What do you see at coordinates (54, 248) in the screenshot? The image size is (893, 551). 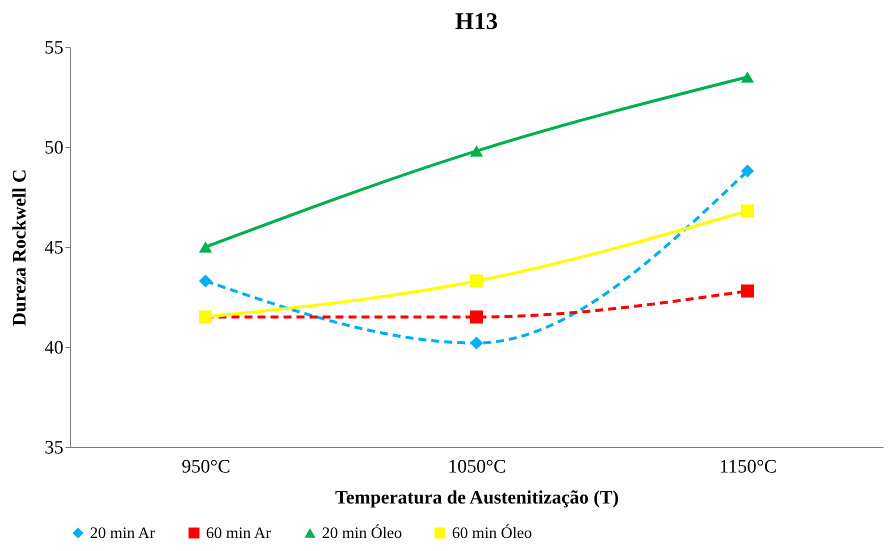 I see `y-tick-label: 45` at bounding box center [54, 248].